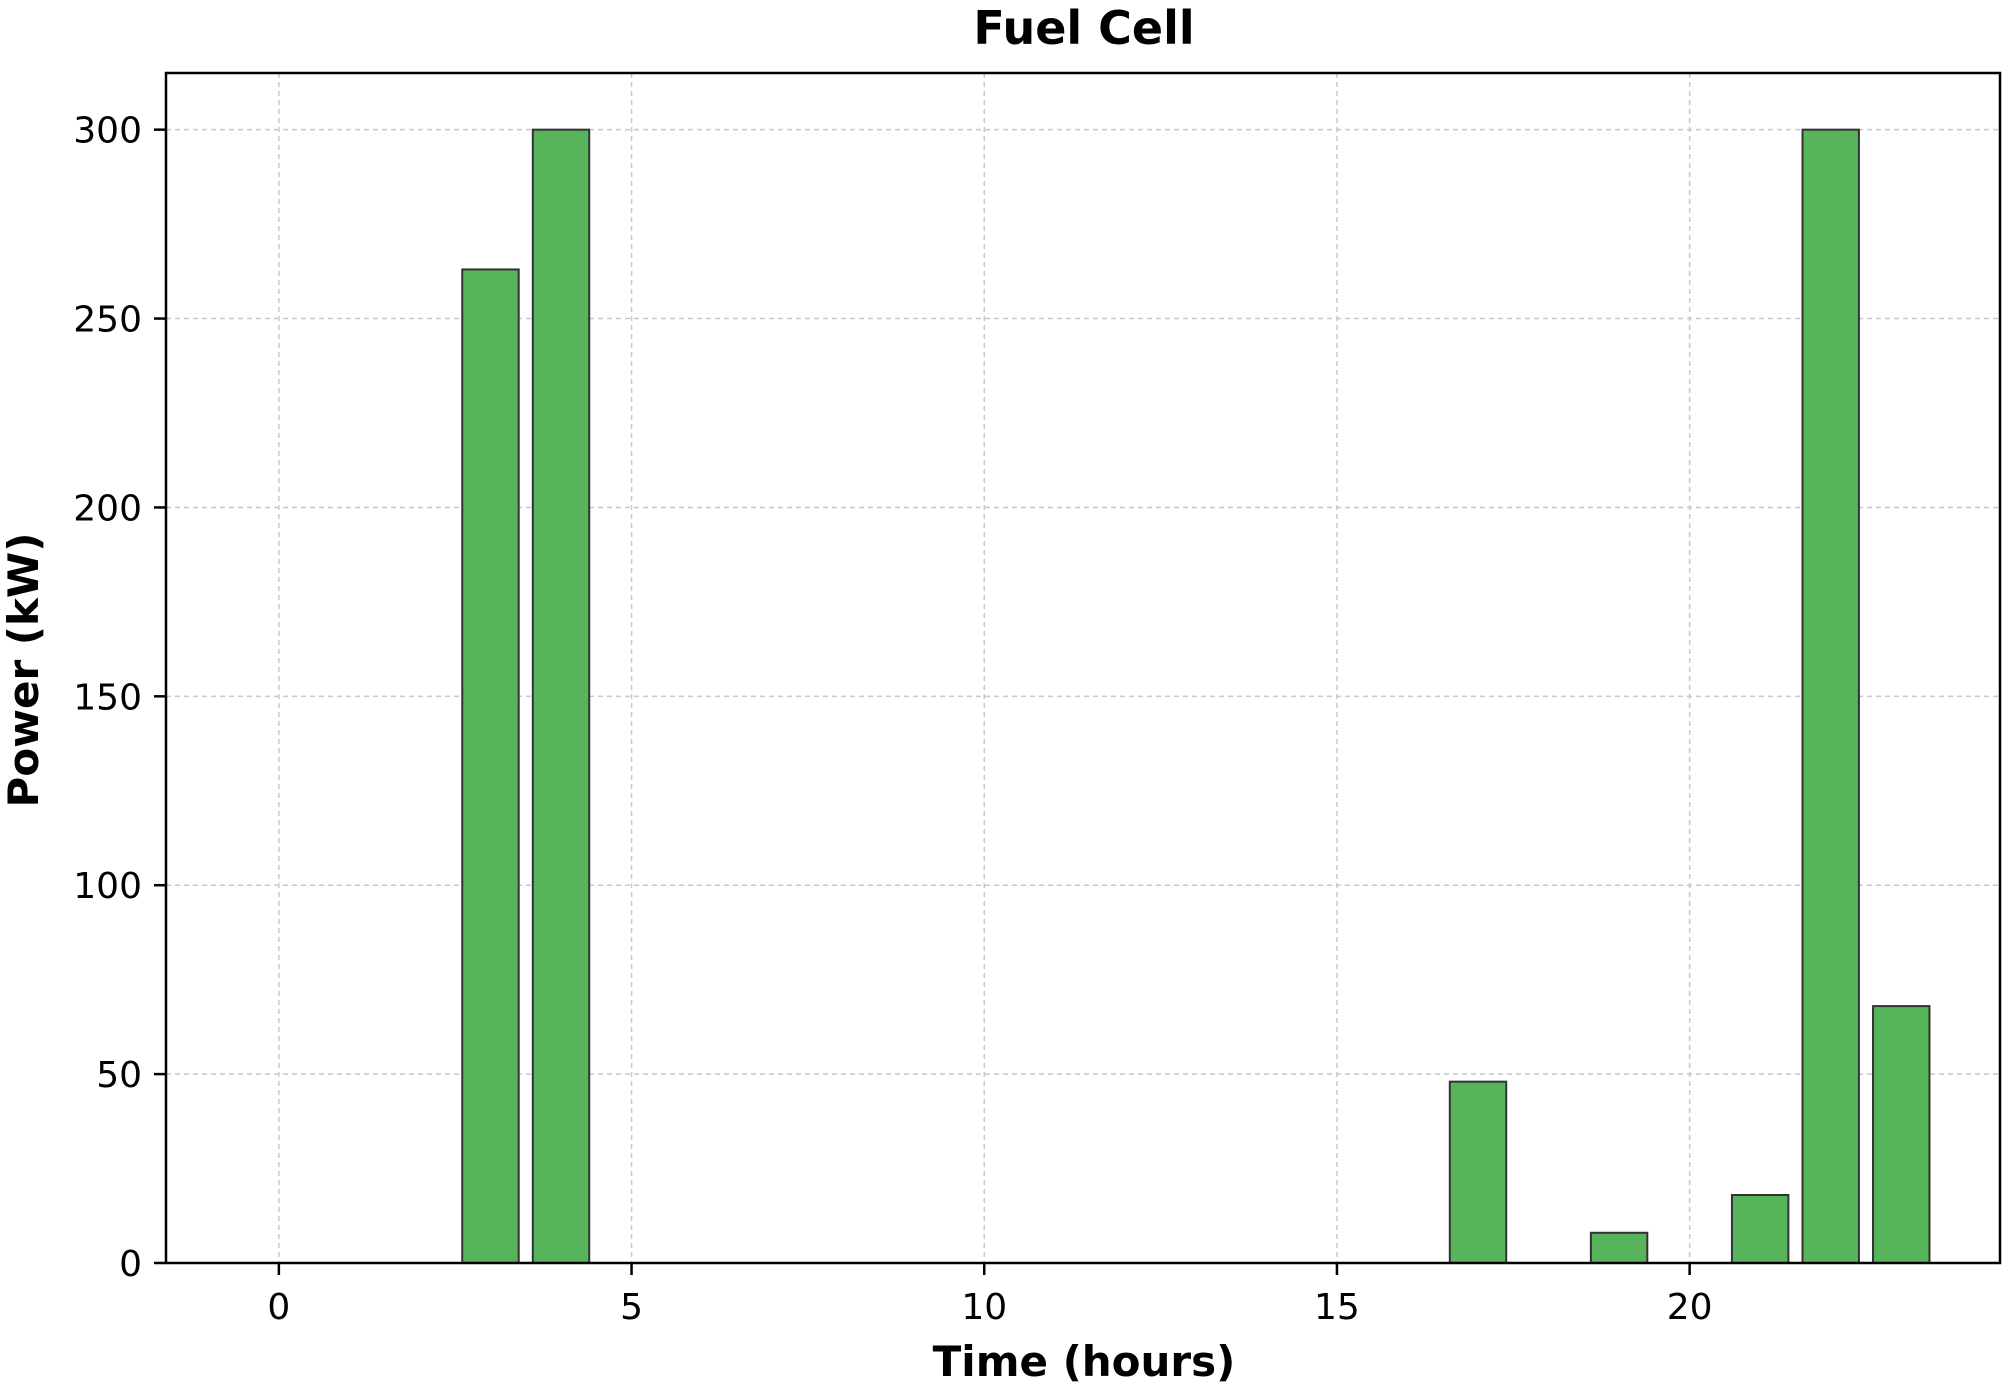 This screenshot has height=1384, width=2008. I want to click on y-tick-label: 100, so click(107, 886).